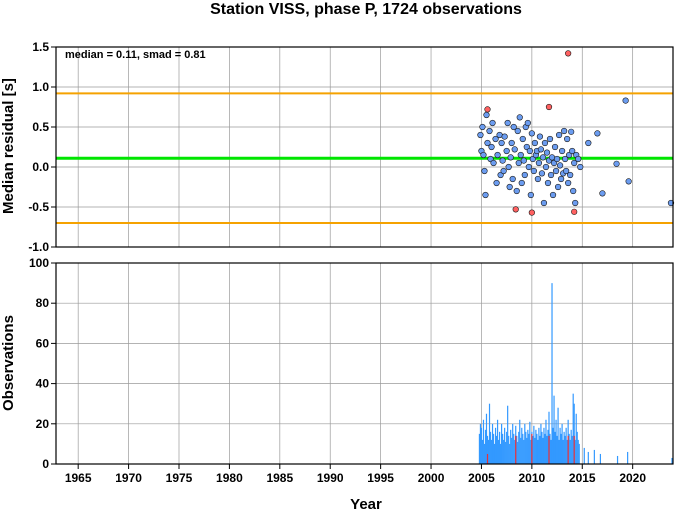 This screenshot has height=511, width=678. I want to click on x-tick-label: 2020, so click(632, 478).